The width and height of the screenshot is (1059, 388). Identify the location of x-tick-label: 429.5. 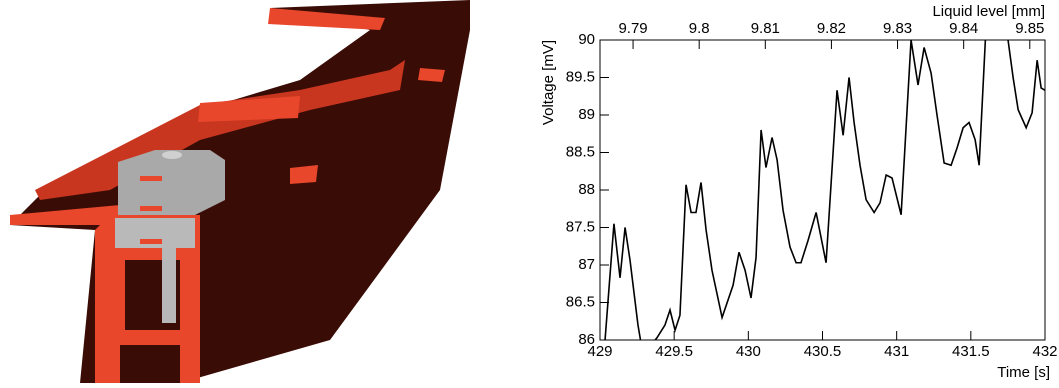
(674, 351).